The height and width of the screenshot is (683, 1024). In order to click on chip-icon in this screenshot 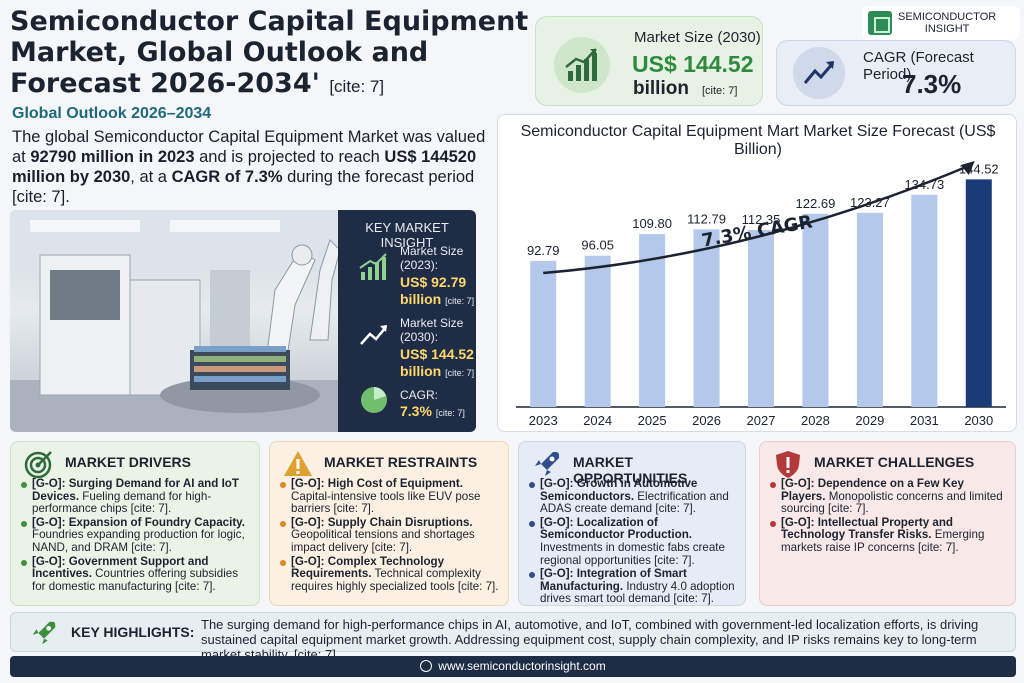, I will do `click(880, 23)`.